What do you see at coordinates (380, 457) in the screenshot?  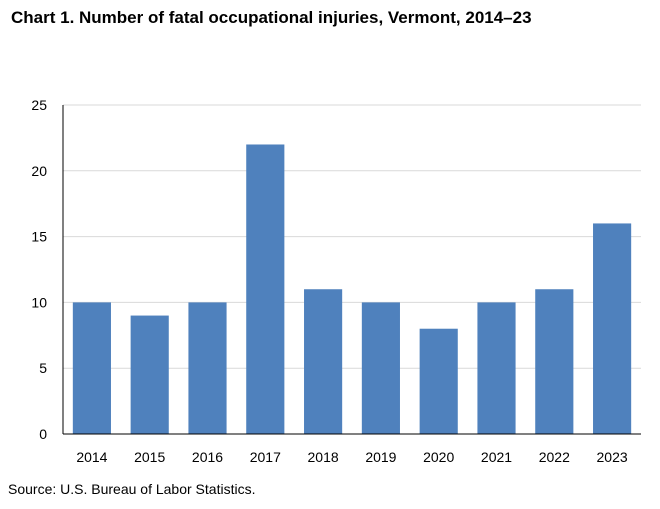 I see `x-tick-label: 2019` at bounding box center [380, 457].